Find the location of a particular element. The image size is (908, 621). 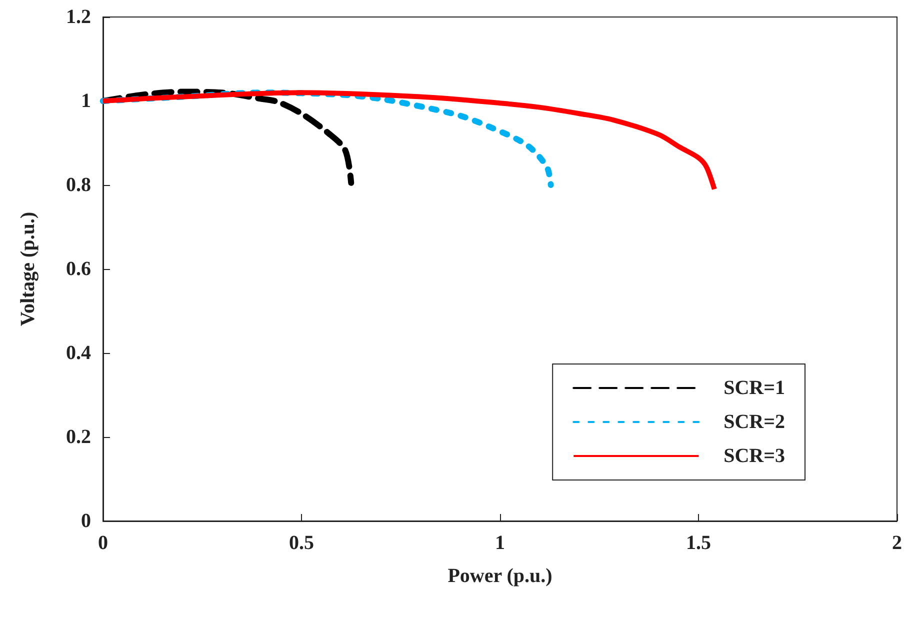

y-tick-label: 0.4 is located at coordinates (78, 353).